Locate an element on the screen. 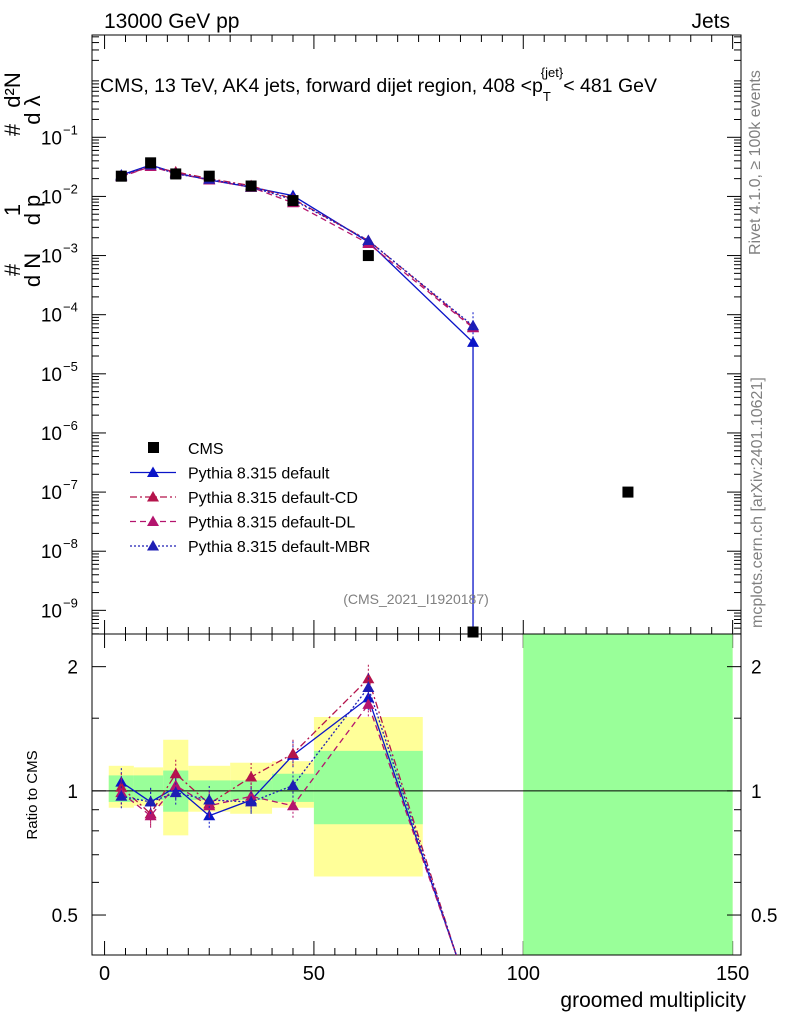 The width and height of the screenshot is (786, 1024). x-tick-label: 100 is located at coordinates (523, 974).